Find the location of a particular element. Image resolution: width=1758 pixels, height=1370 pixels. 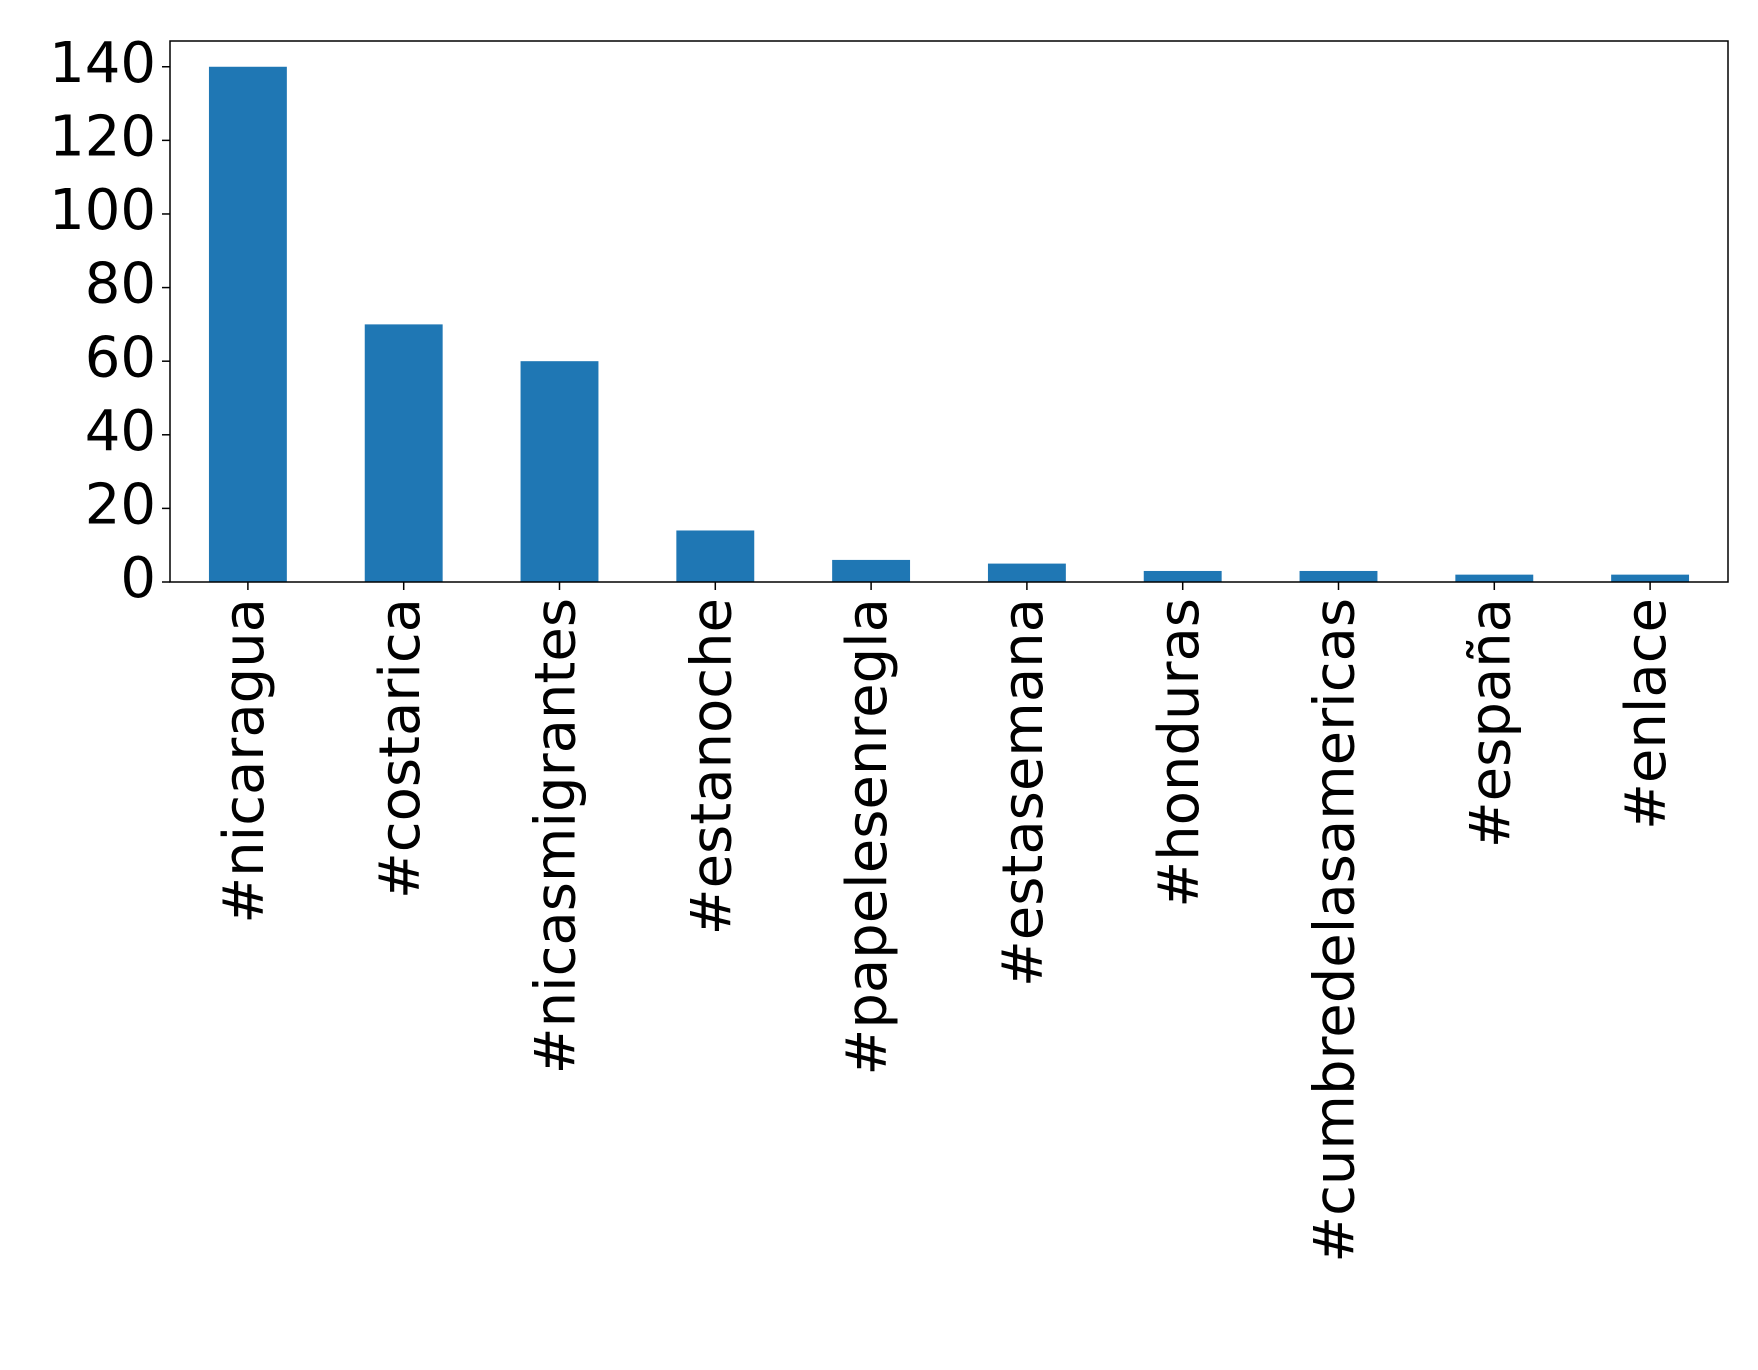

x-tick-label: #españa is located at coordinates (1490, 723).